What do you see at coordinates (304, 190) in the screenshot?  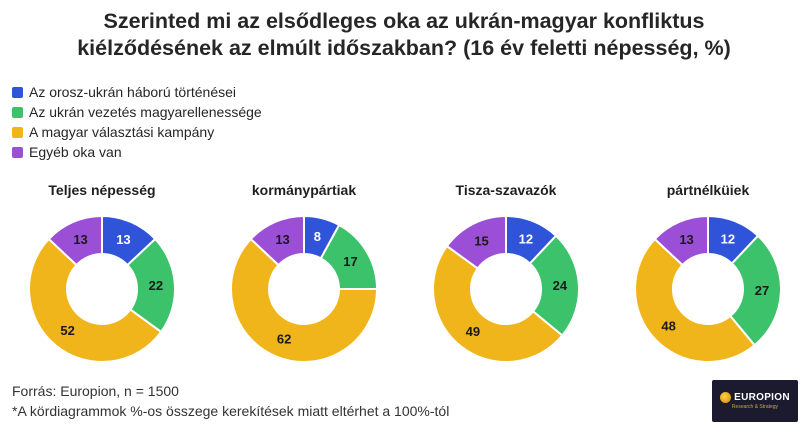 I see `donut-title-government: kormánypártiak` at bounding box center [304, 190].